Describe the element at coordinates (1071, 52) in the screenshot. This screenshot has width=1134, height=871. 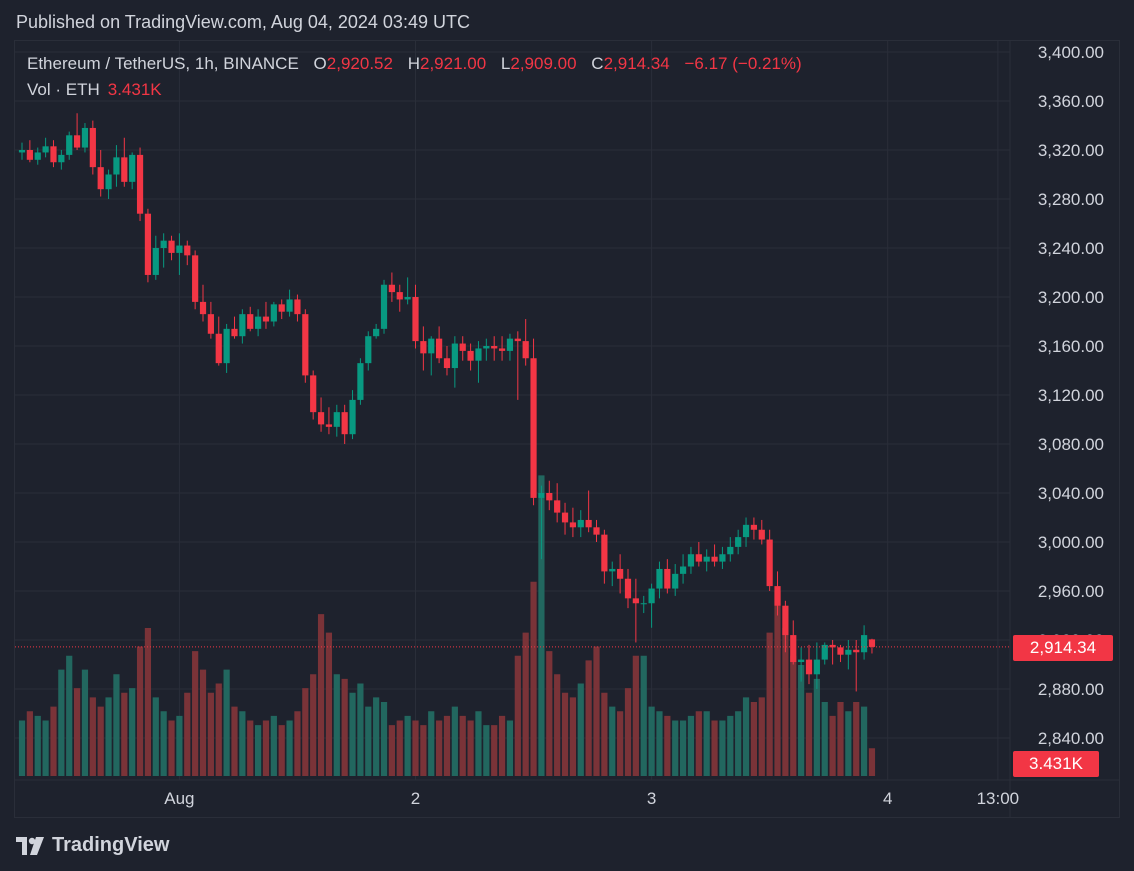
I see `price-tick-label: 3,400.00` at that location.